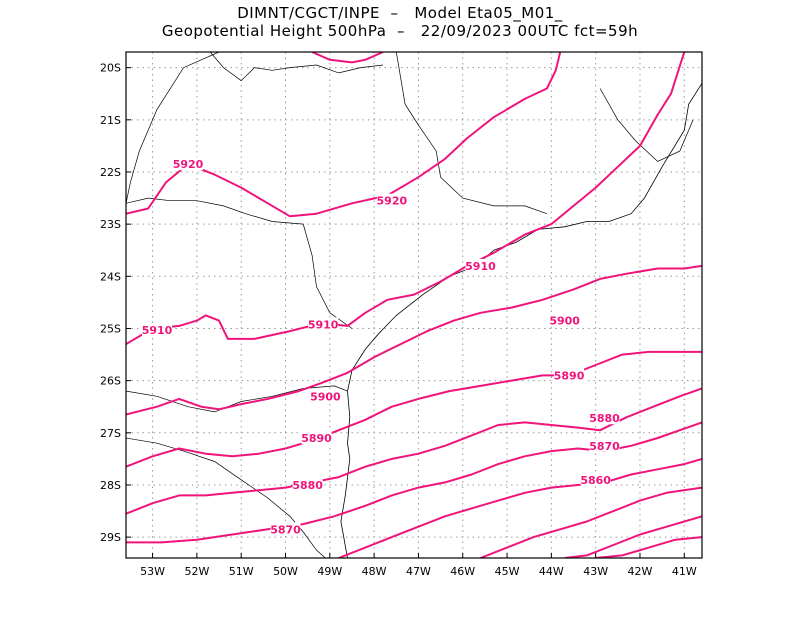 This screenshot has width=800, height=618. What do you see at coordinates (152, 571) in the screenshot?
I see `x-tick-label: 53W` at bounding box center [152, 571].